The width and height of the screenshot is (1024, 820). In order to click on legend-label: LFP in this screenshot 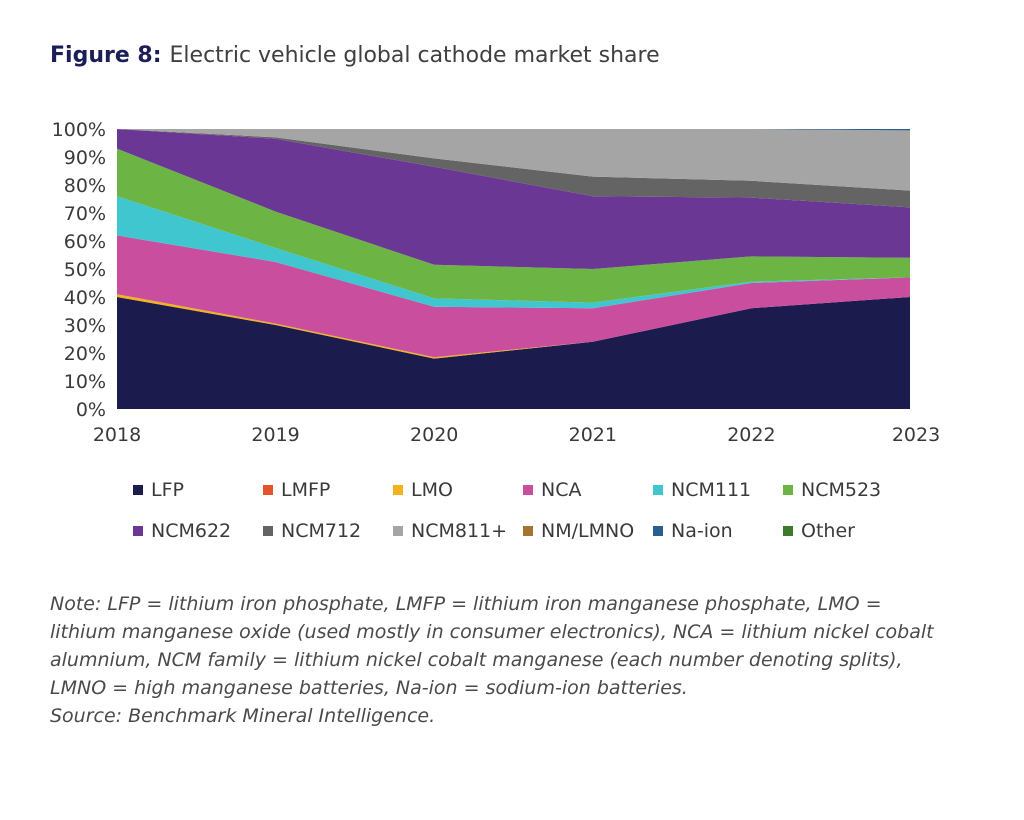, I will do `click(167, 490)`.